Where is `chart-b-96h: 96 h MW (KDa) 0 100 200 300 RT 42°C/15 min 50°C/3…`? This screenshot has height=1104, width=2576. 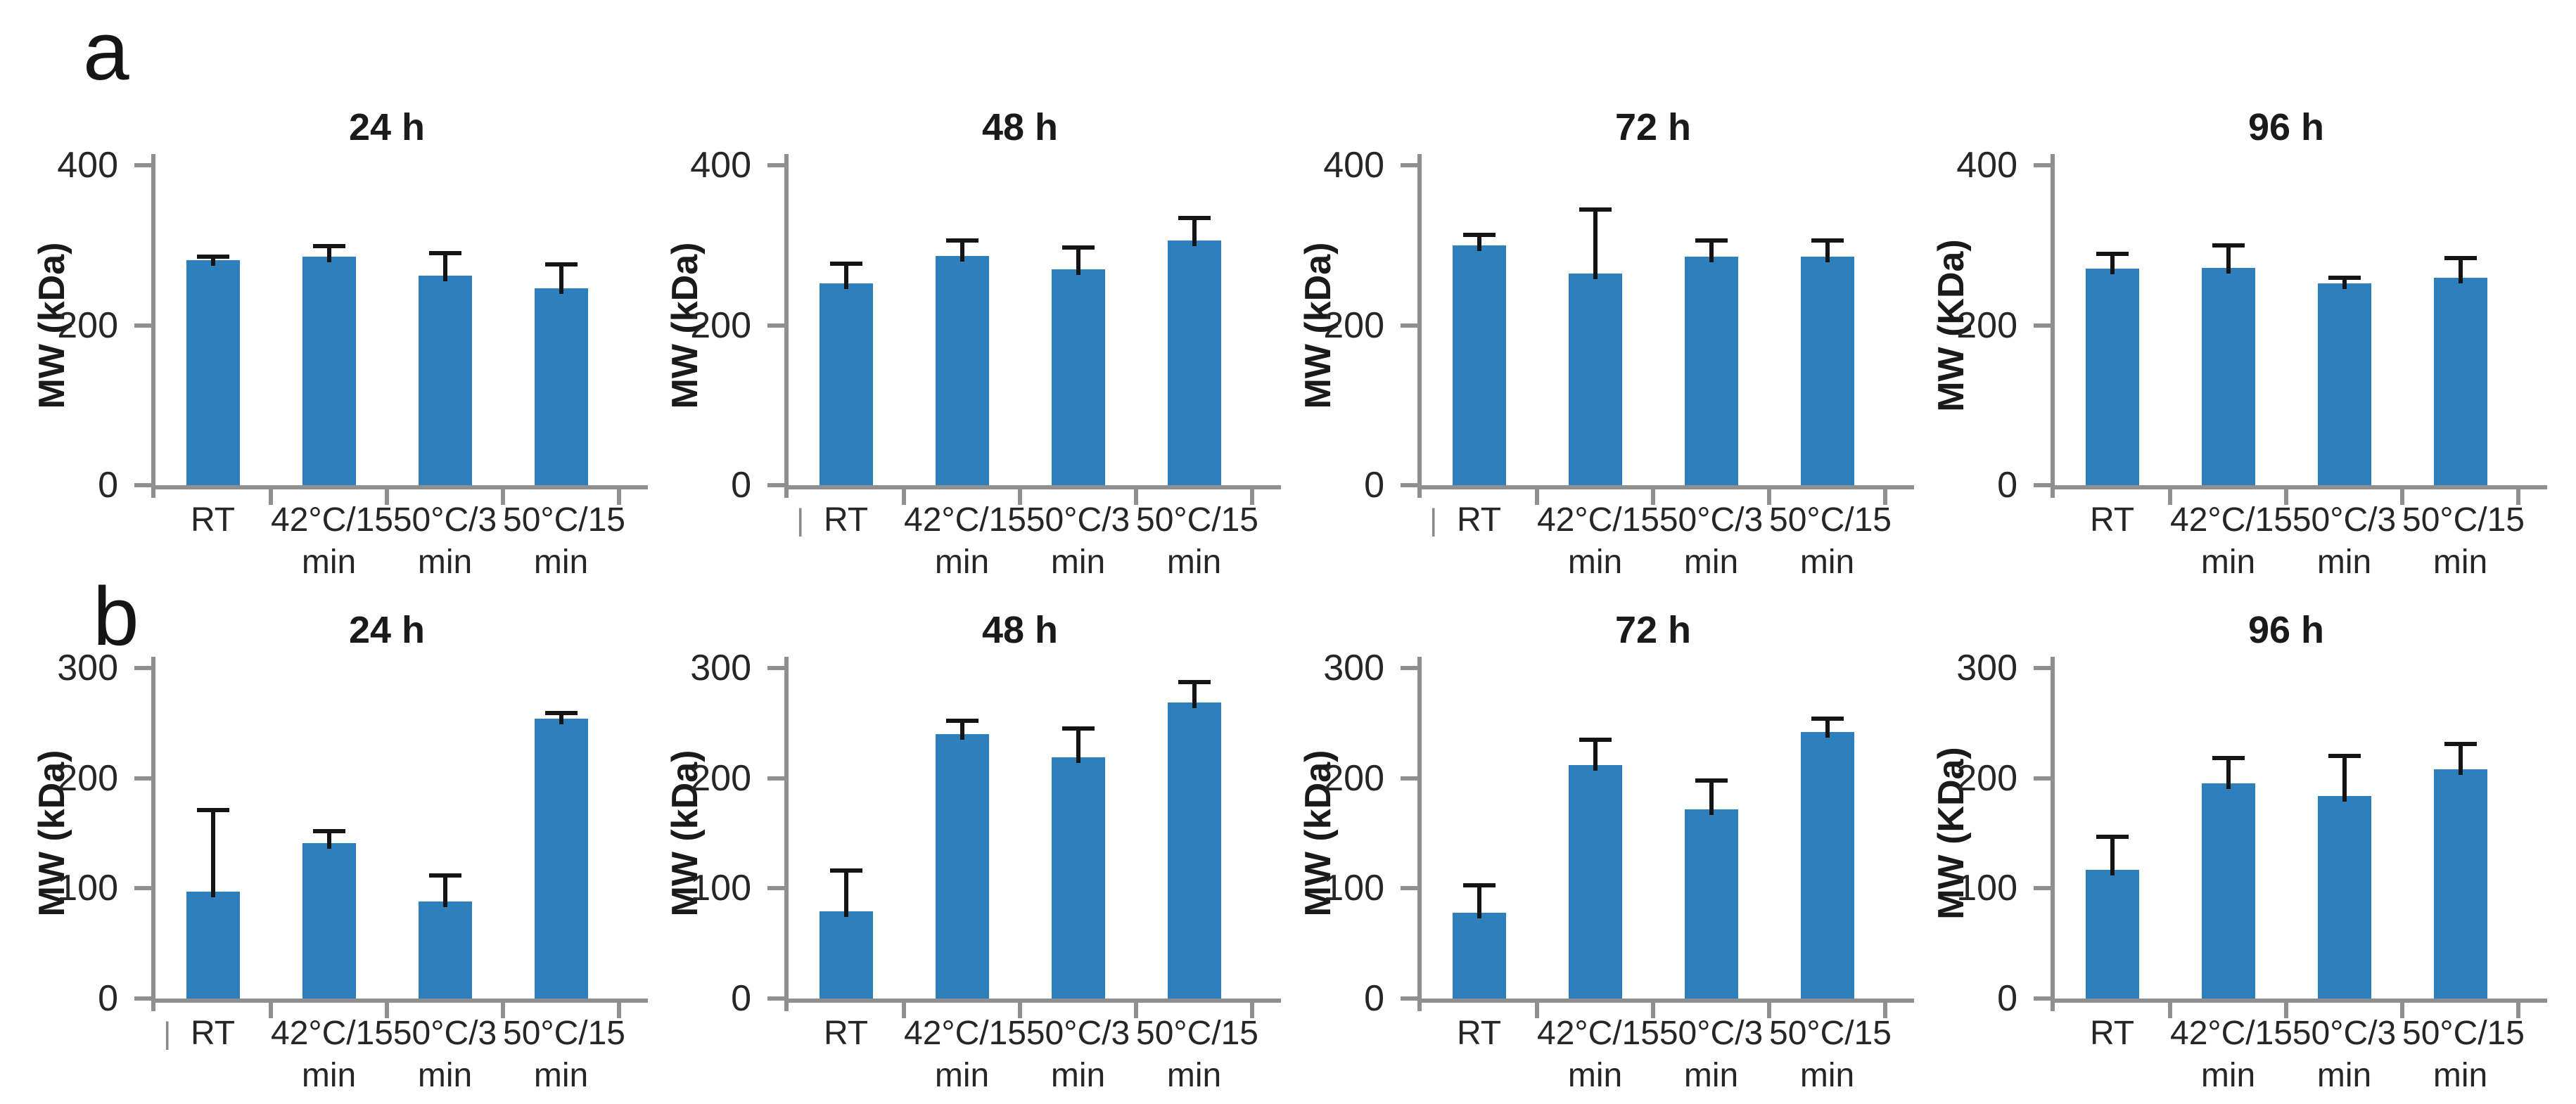 chart-b-96h: 96 h MW (KDa) 0 100 200 300 RT 42°C/15 min 50°C/3… is located at coordinates (2236, 856).